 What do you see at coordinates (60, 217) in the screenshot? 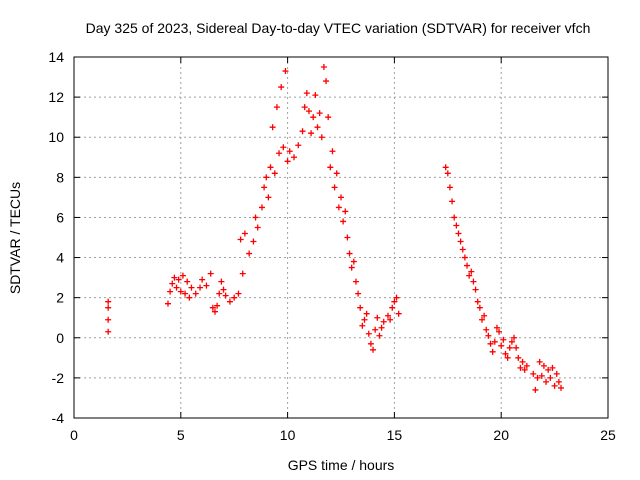
I see `y-tick-label: 6` at bounding box center [60, 217].